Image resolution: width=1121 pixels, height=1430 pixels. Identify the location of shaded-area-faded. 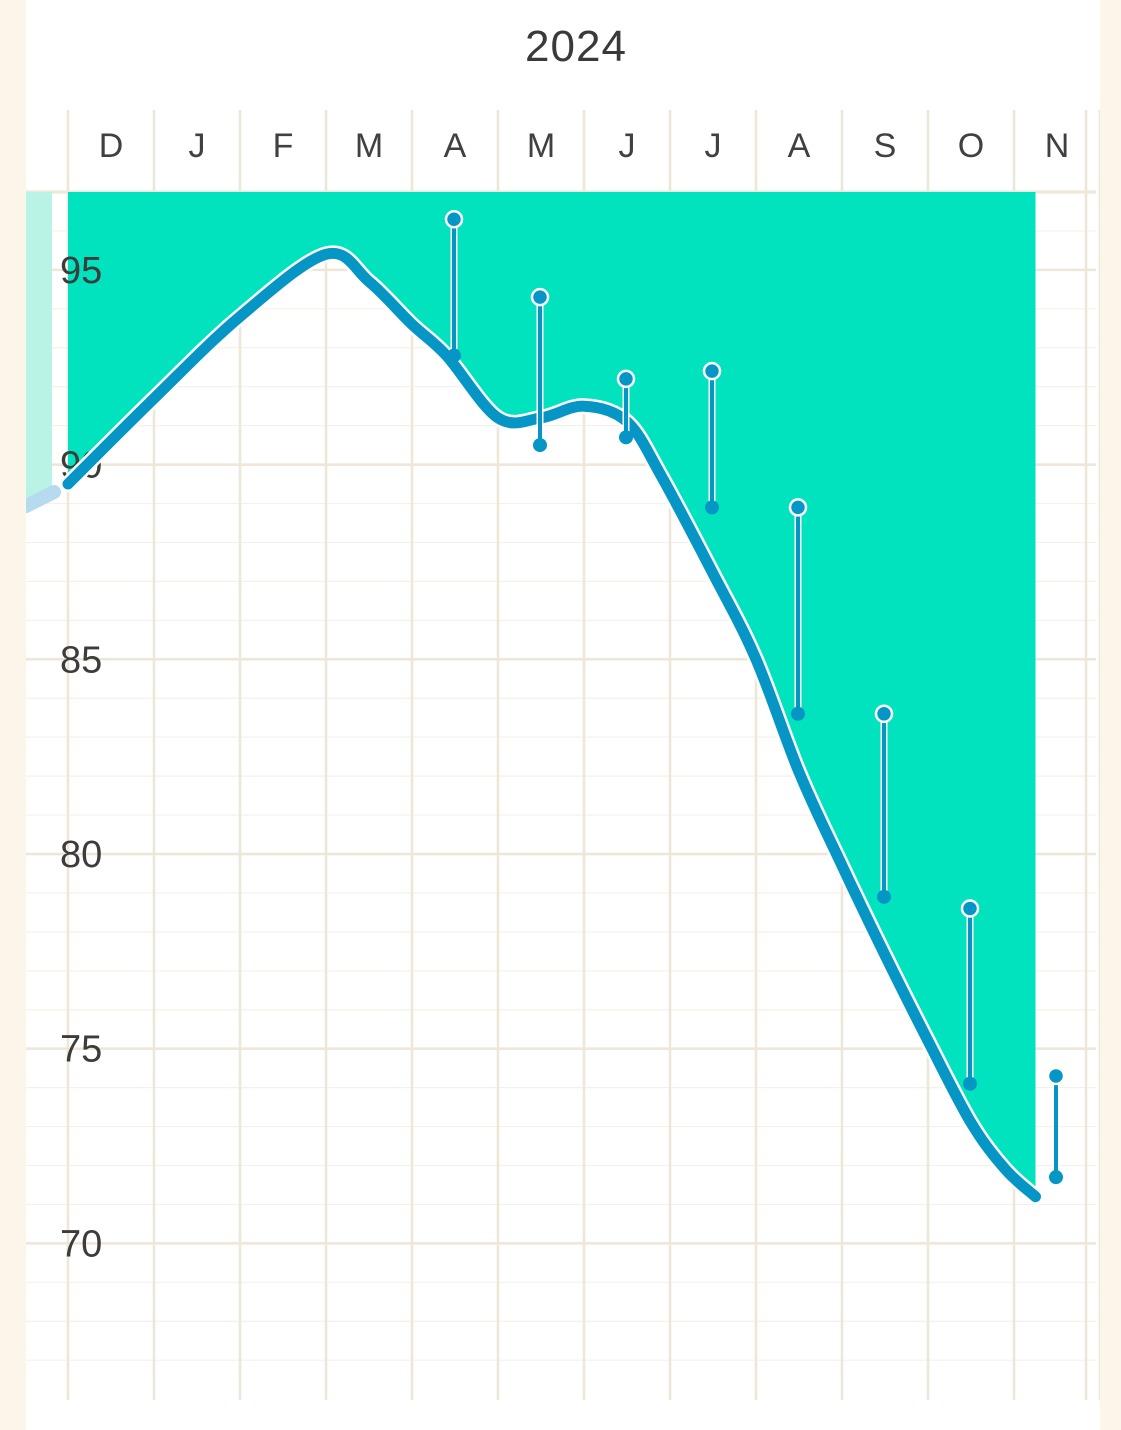
(39, 352).